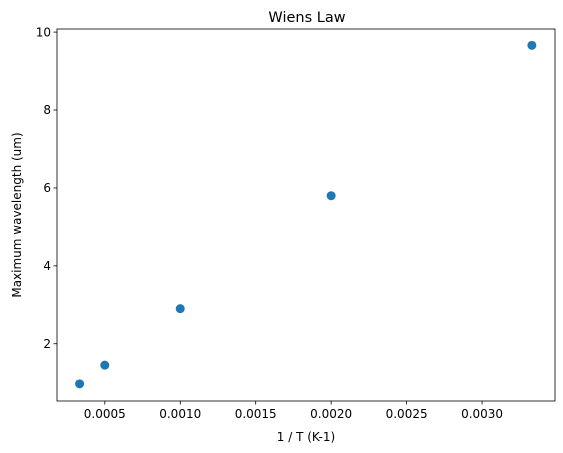  What do you see at coordinates (331, 414) in the screenshot?
I see `x-tick-label: 0.0020` at bounding box center [331, 414].